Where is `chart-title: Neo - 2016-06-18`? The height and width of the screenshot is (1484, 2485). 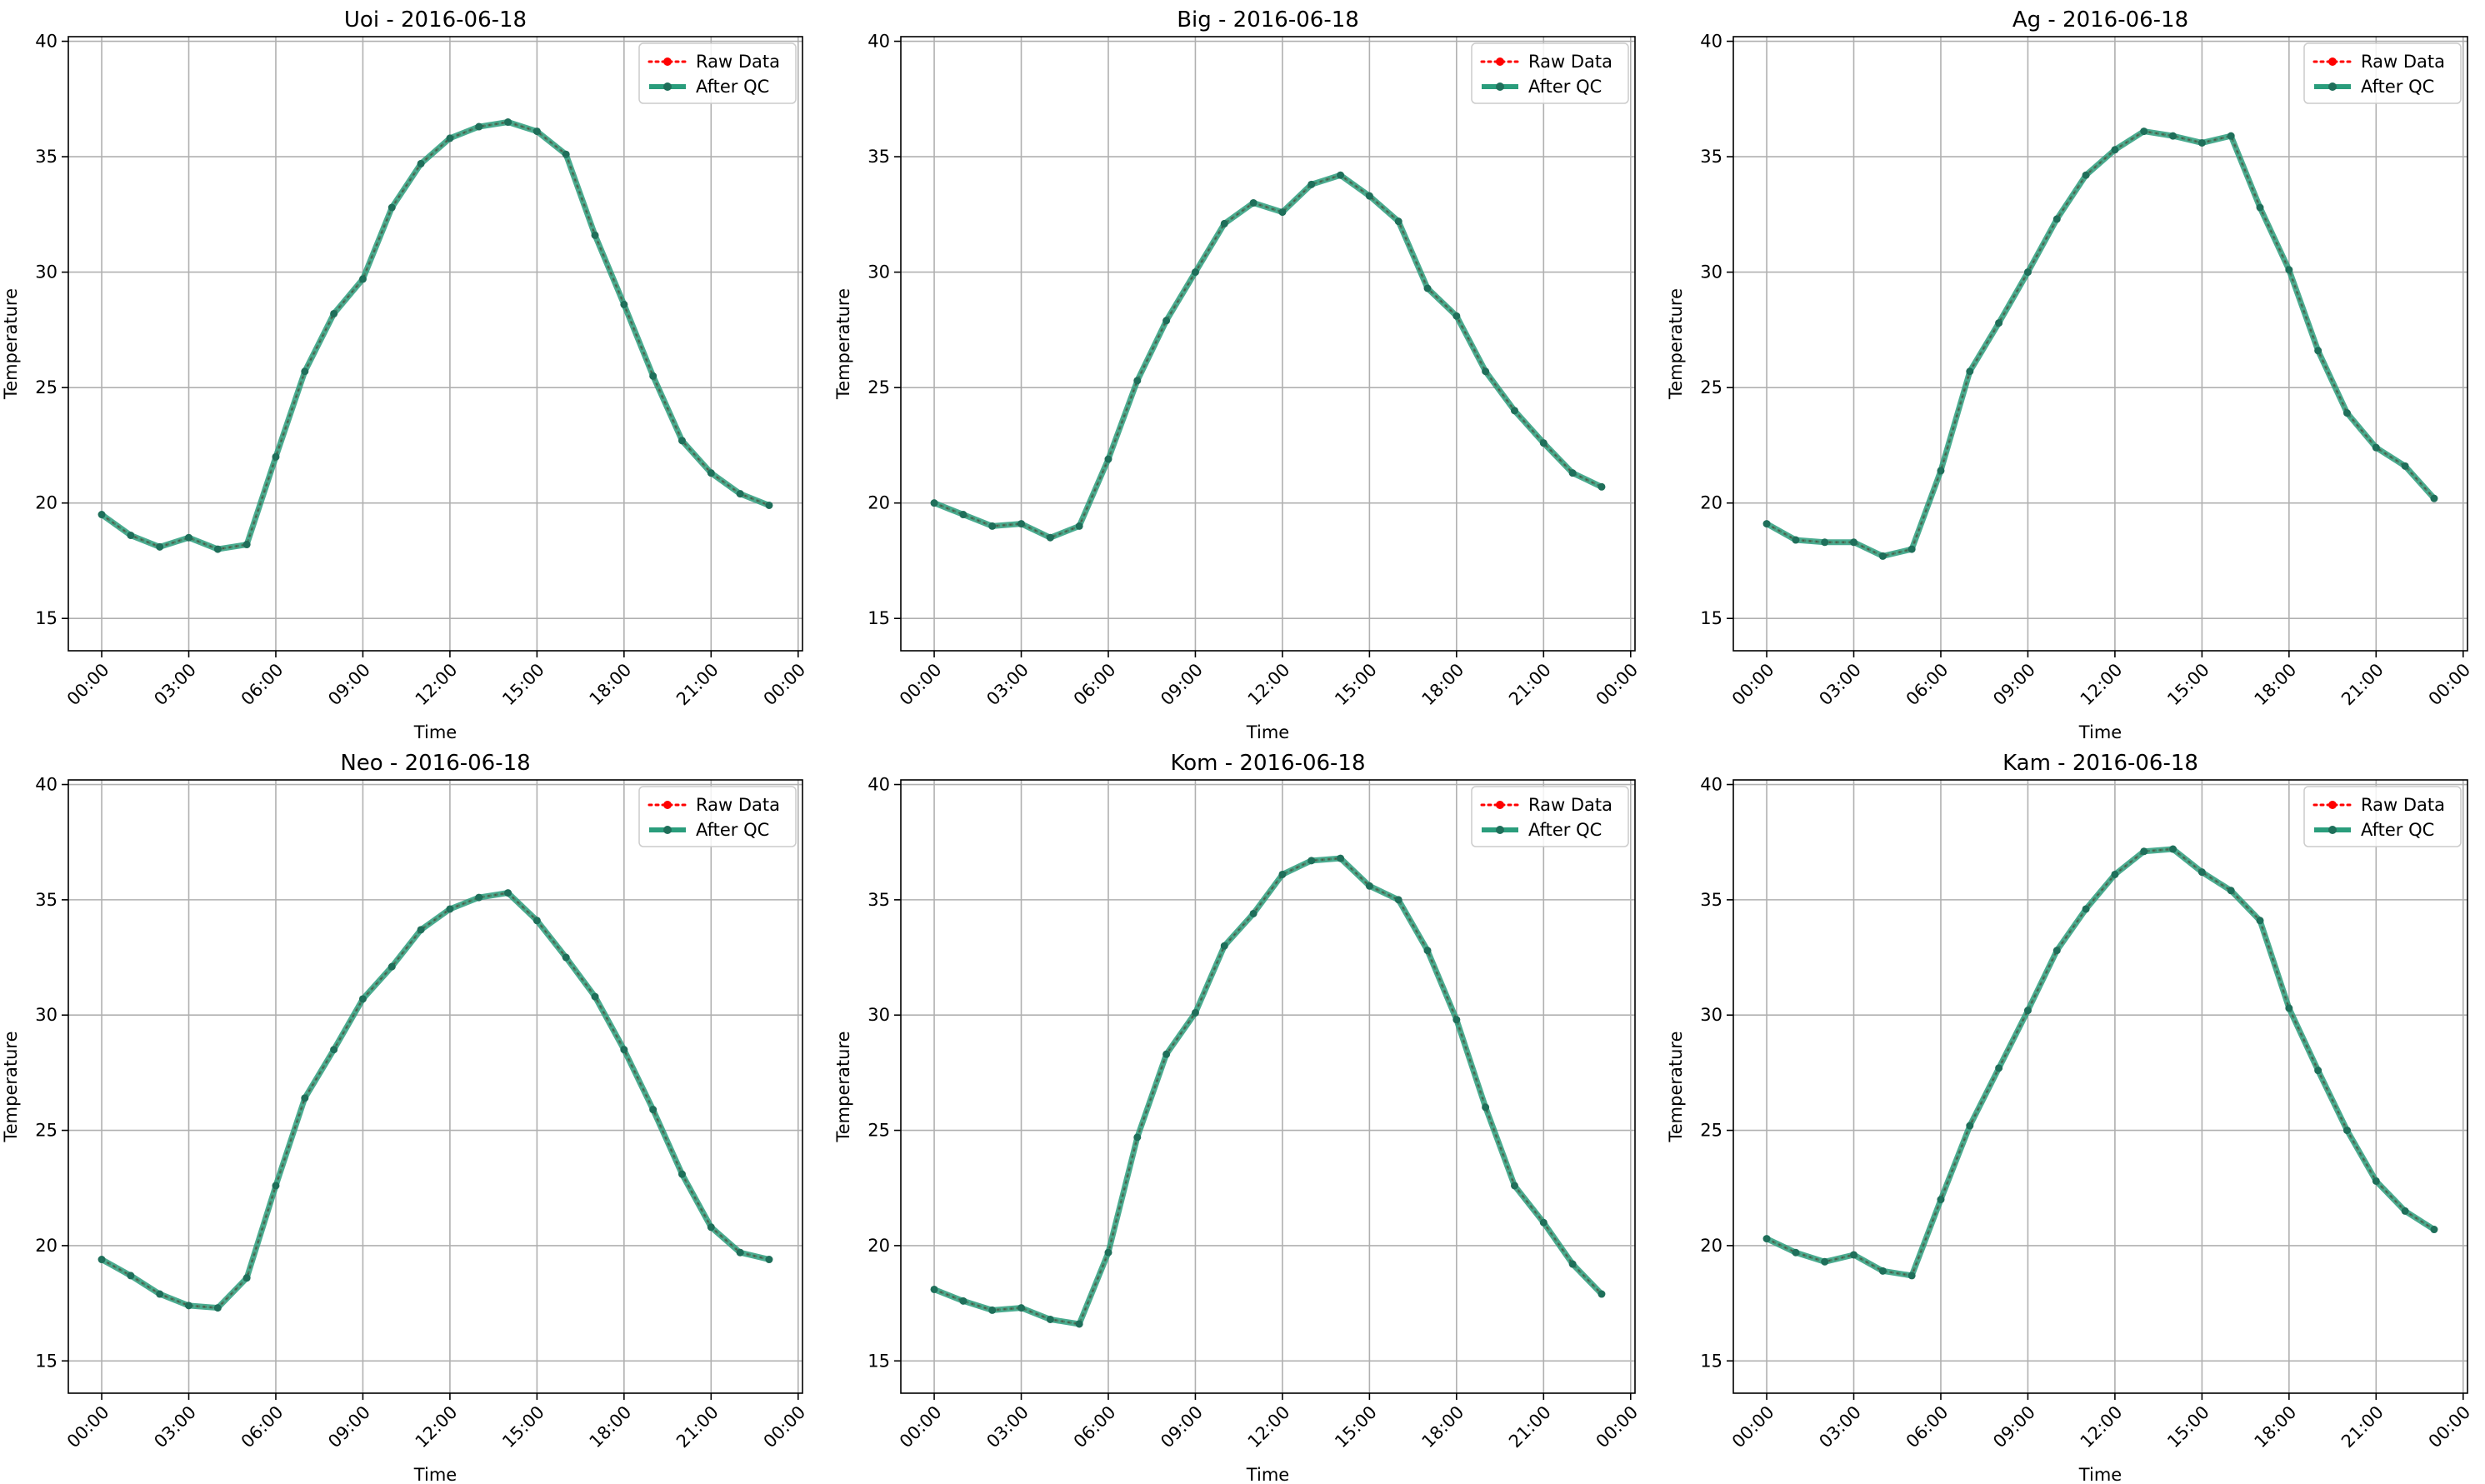 chart-title: Neo - 2016-06-18 is located at coordinates (435, 764).